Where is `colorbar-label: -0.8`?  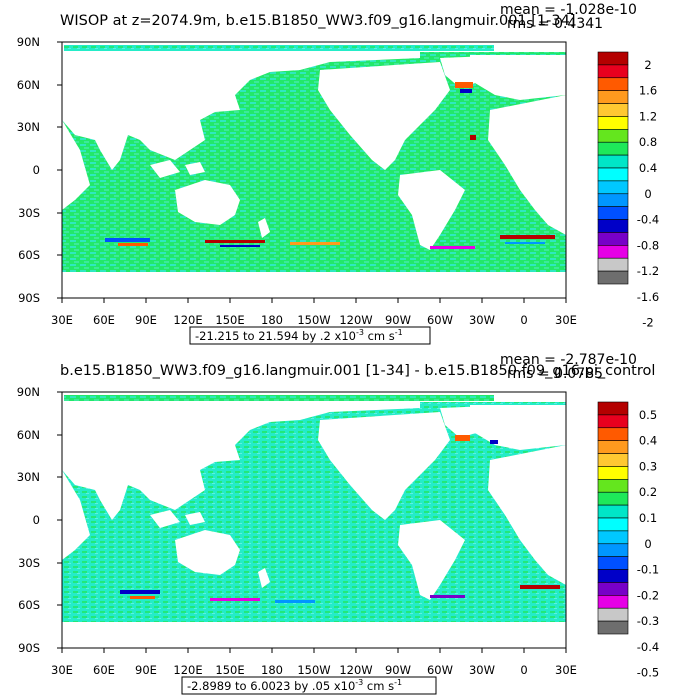 colorbar-label: -0.8 is located at coordinates (648, 245).